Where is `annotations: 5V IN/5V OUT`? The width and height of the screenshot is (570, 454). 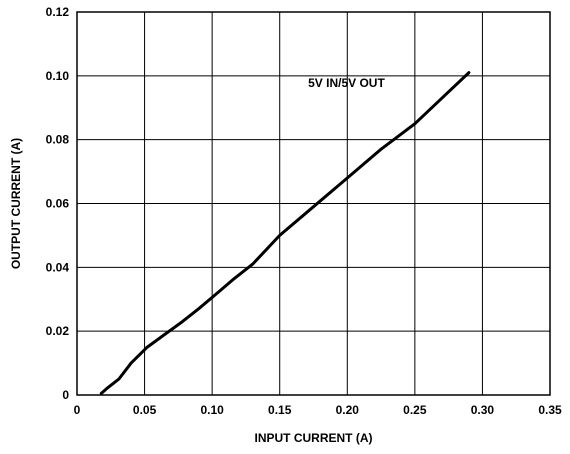
annotations: 5V IN/5V OUT is located at coordinates (346, 83).